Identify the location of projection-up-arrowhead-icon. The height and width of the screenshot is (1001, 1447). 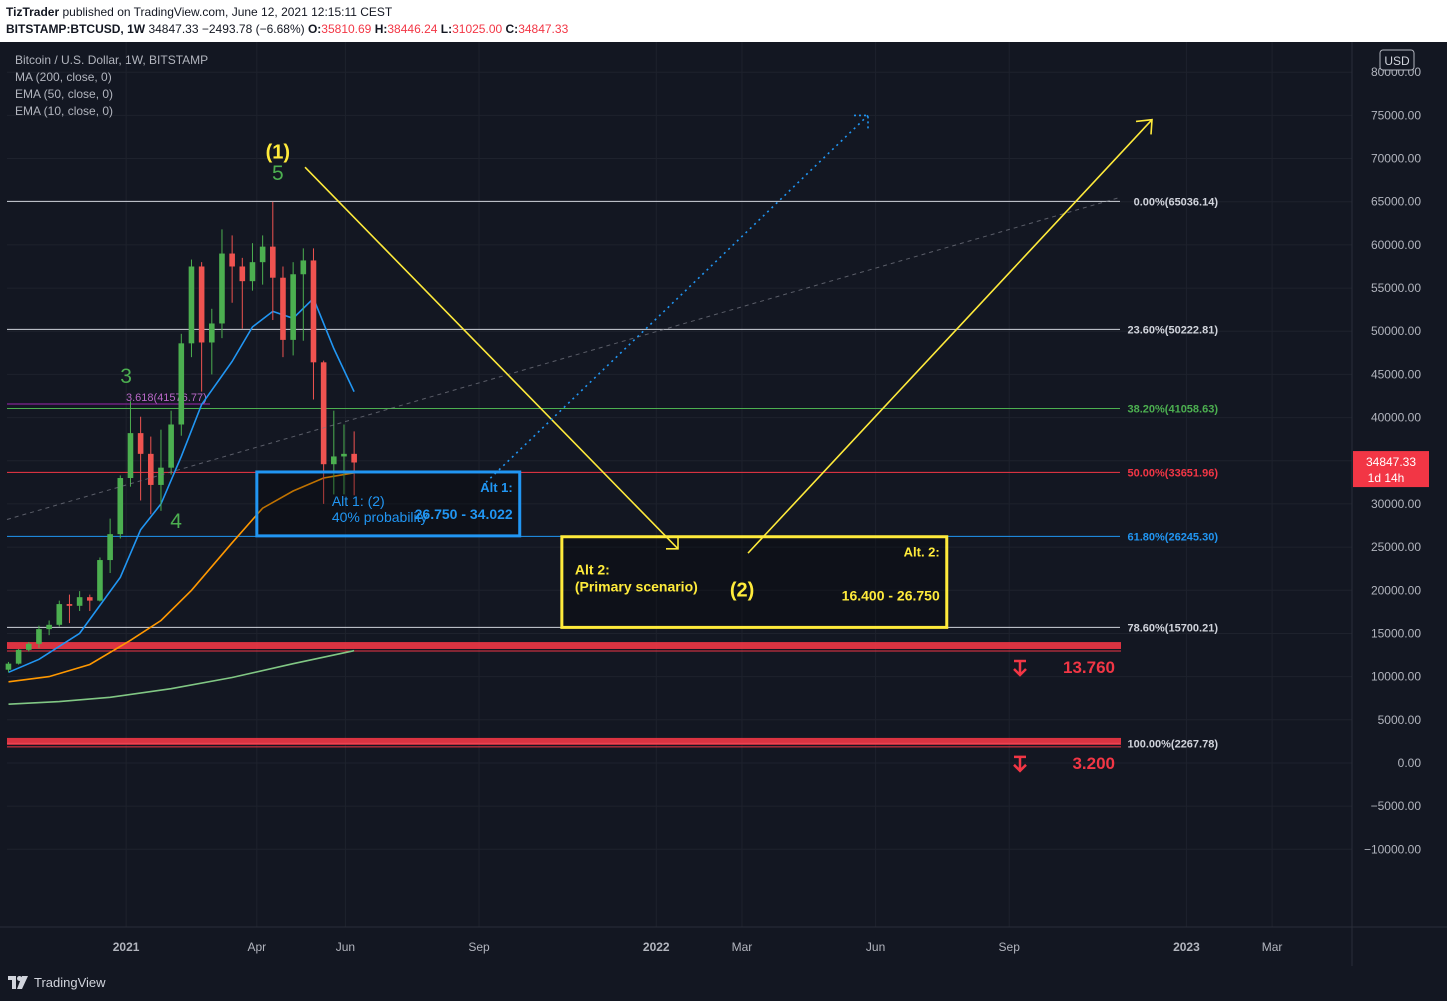
(1144, 126).